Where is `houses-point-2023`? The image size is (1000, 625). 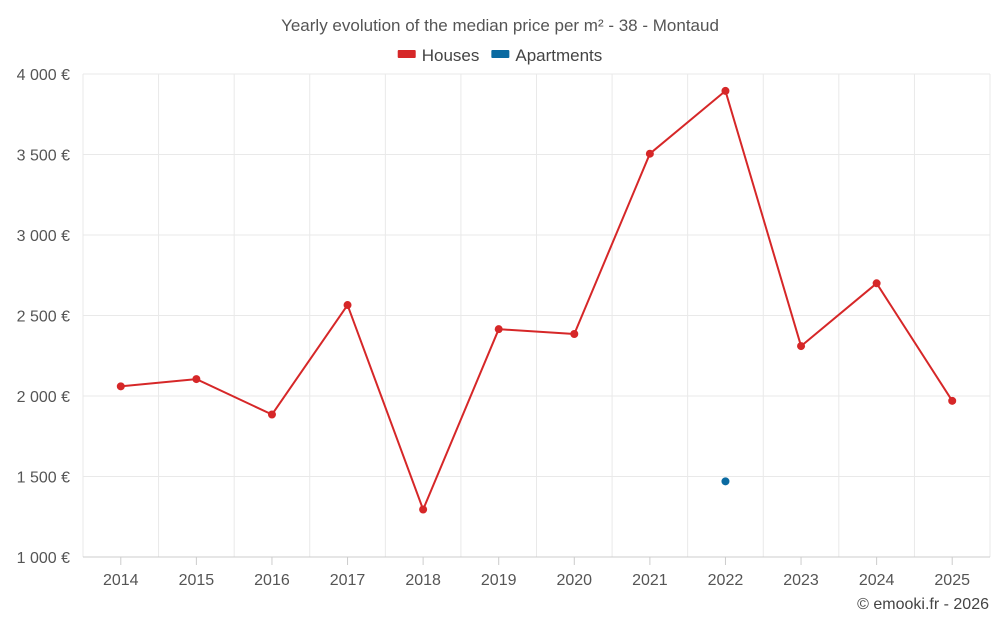
houses-point-2023 is located at coordinates (801, 346).